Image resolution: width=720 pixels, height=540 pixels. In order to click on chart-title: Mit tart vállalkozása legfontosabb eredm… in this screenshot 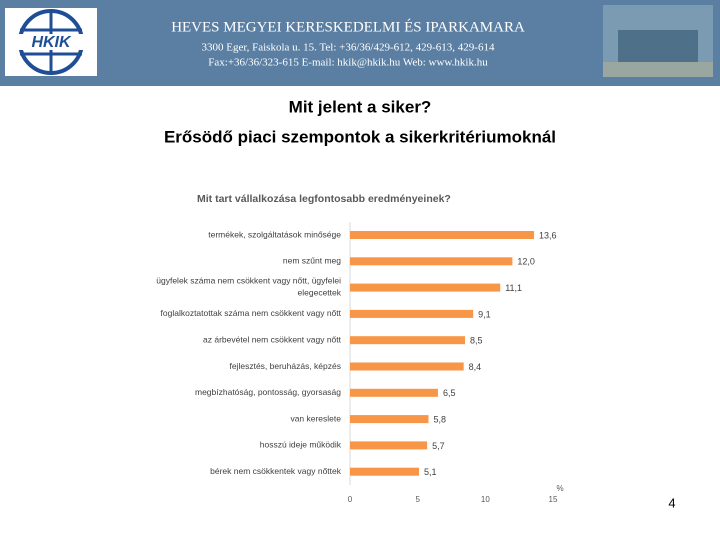, I will do `click(324, 199)`.